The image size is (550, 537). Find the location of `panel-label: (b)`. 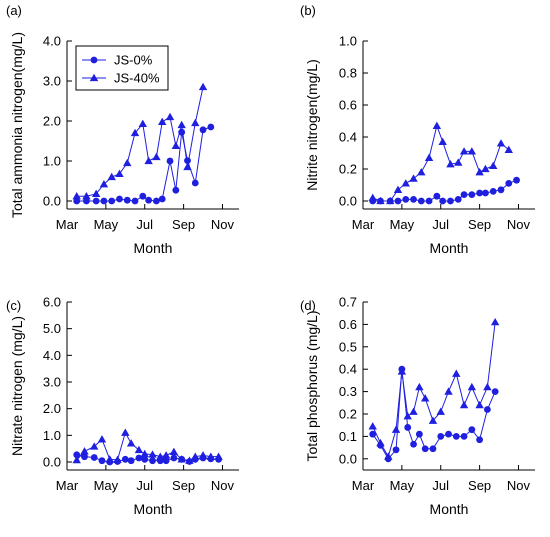

panel-label: (b) is located at coordinates (308, 10).